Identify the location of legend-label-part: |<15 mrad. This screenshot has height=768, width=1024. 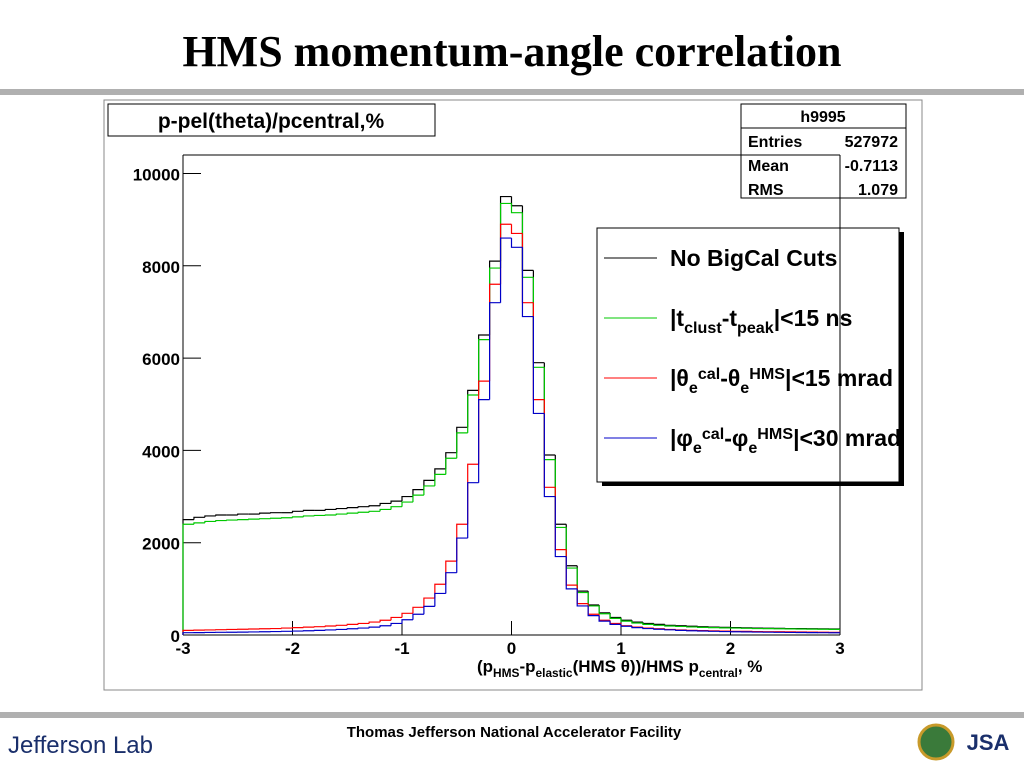
(839, 378).